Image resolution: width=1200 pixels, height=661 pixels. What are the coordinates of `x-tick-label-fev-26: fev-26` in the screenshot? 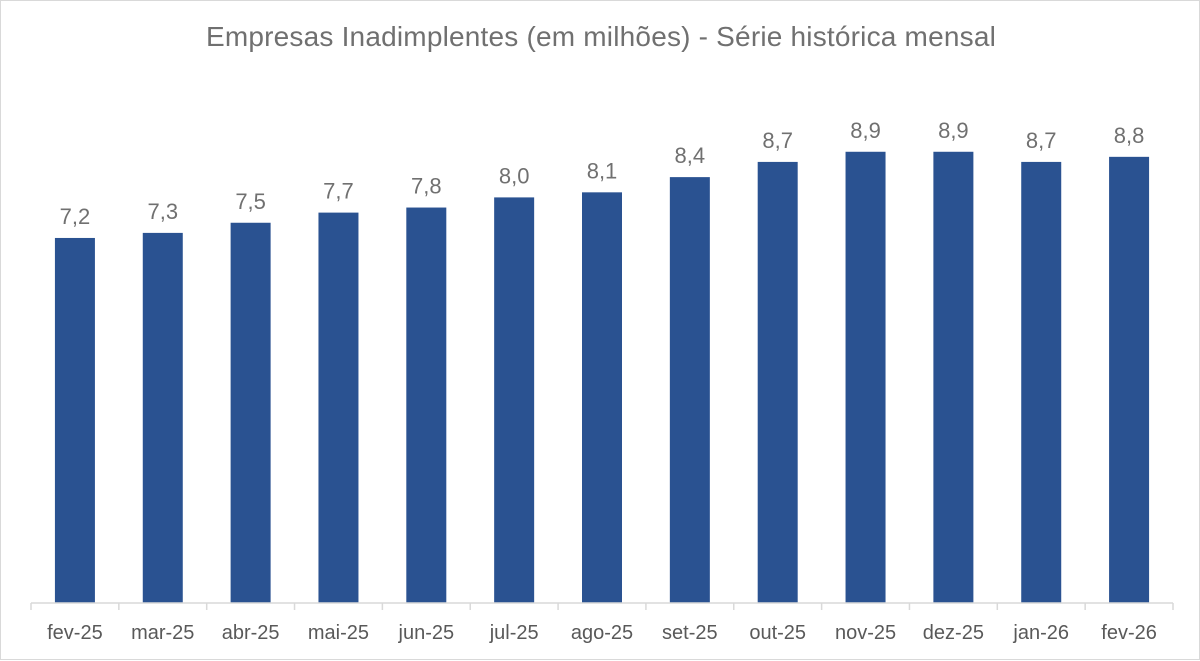 It's located at (1129, 633).